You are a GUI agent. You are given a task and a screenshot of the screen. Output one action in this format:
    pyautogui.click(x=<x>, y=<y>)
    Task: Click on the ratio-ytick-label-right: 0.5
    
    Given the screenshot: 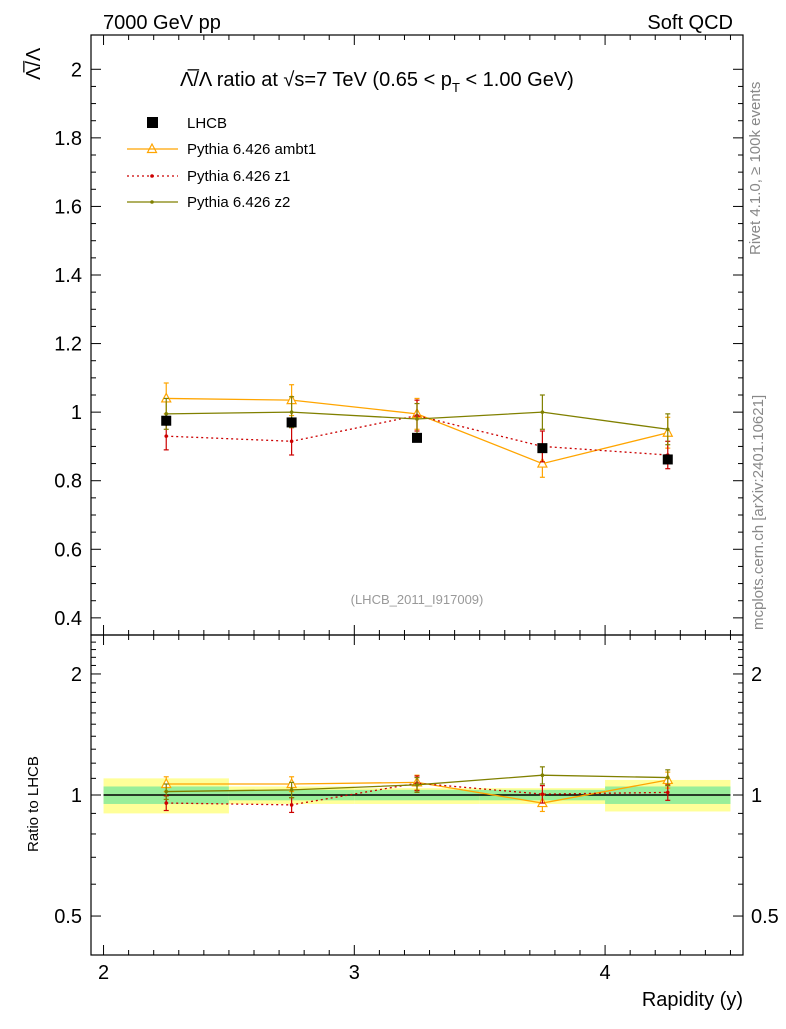 What is the action you would take?
    pyautogui.click(x=765, y=917)
    